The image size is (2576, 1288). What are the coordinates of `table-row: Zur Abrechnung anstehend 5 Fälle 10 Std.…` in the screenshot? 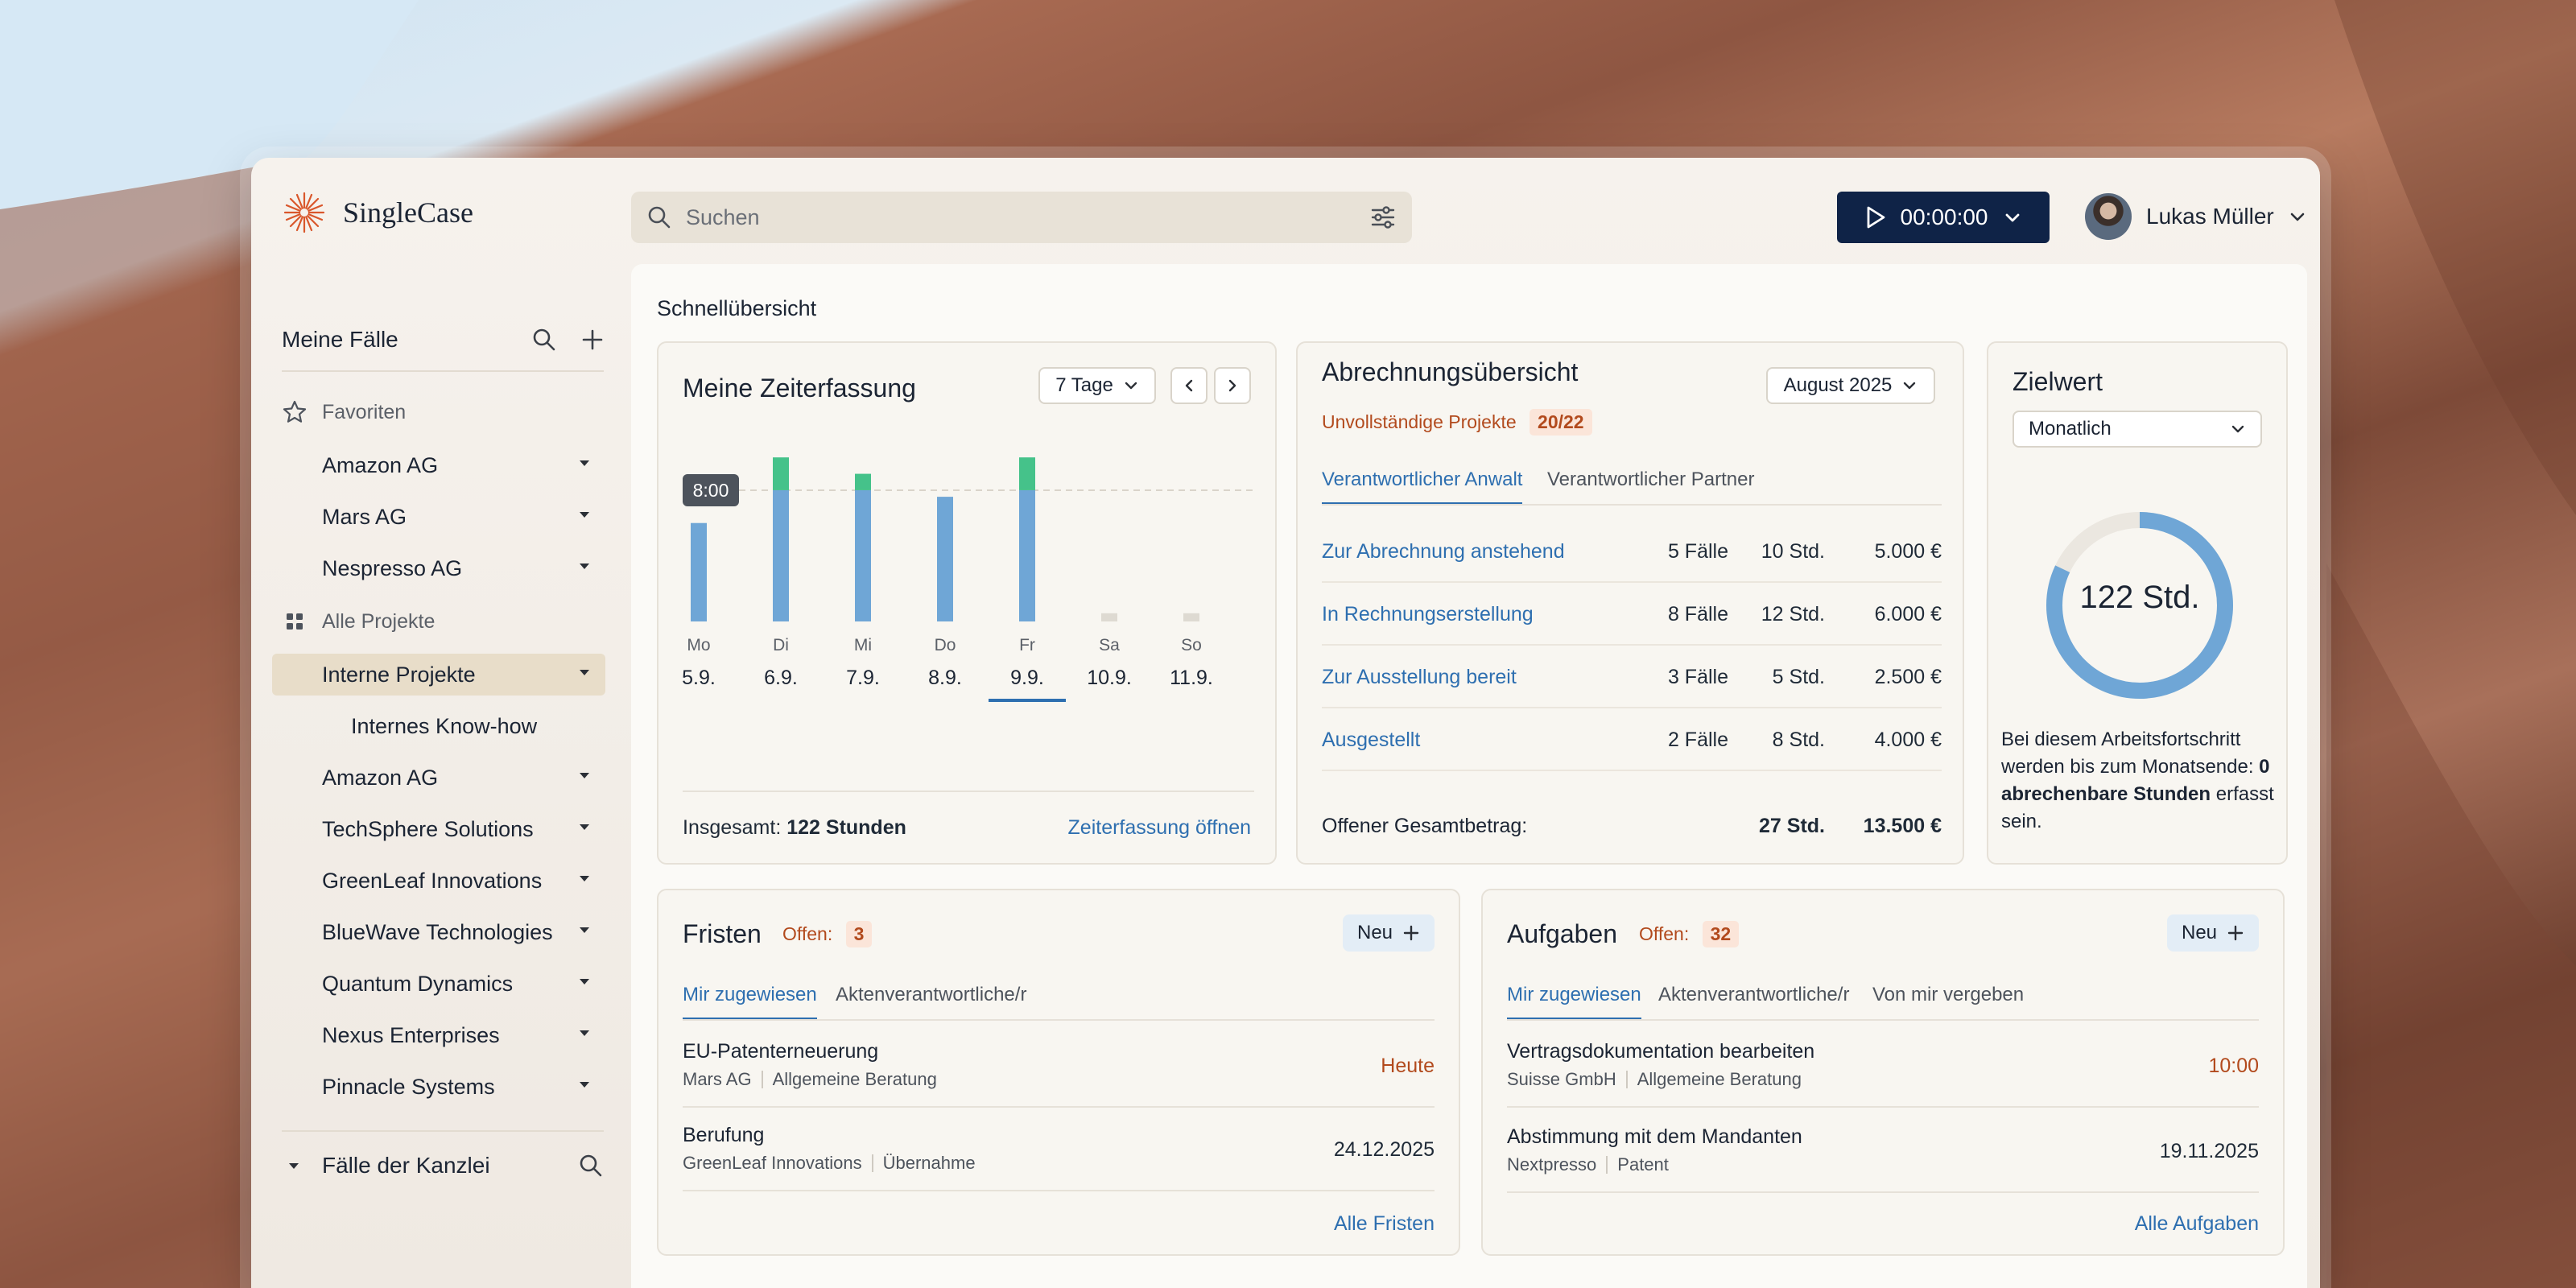 It's located at (1632, 552).